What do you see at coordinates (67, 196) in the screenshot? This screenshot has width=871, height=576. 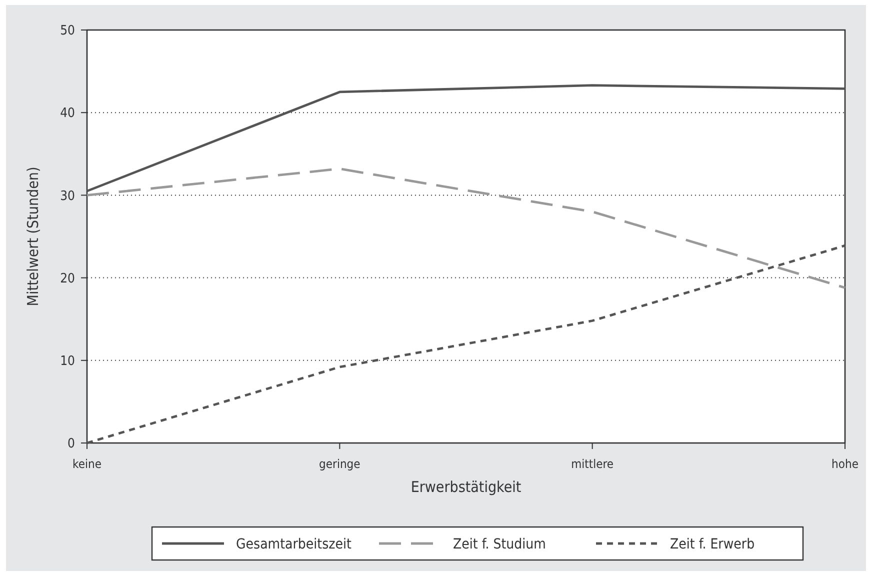 I see `y-tick-label: 30` at bounding box center [67, 196].